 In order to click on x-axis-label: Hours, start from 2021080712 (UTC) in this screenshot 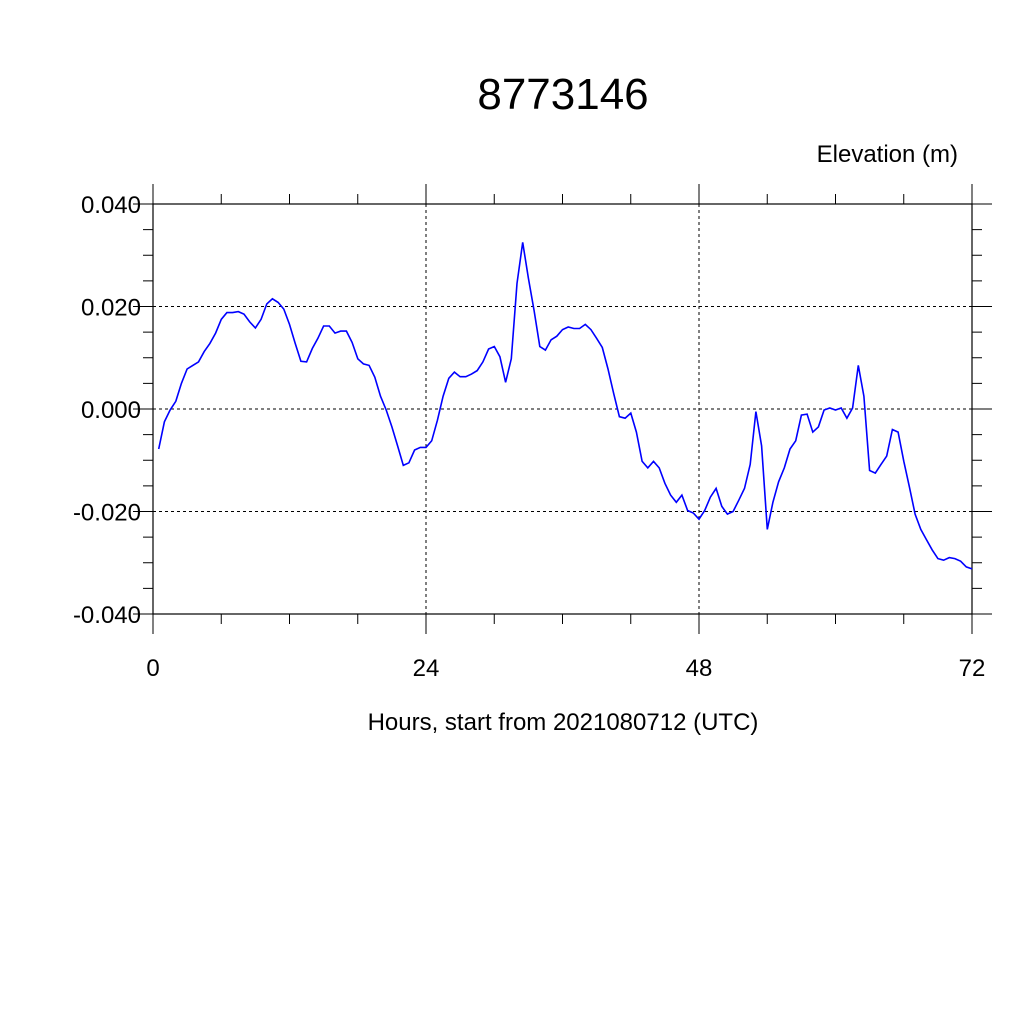, I will do `click(563, 722)`.